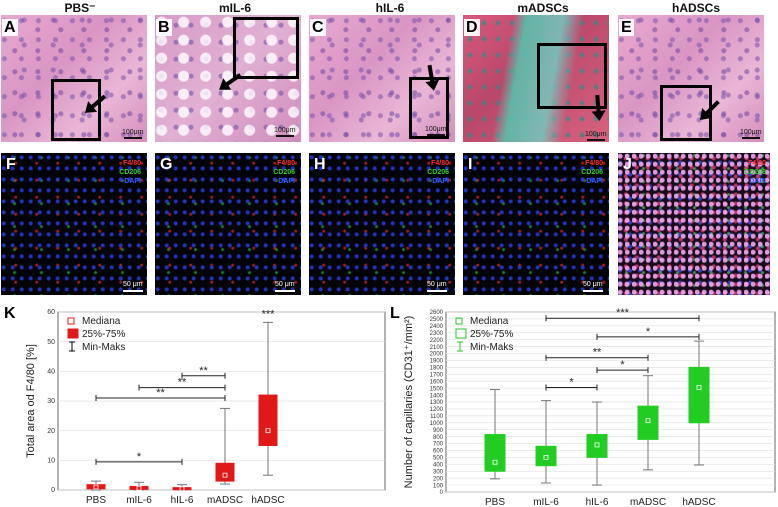 The image size is (778, 507). Describe the element at coordinates (438, 472) in the screenshot. I see `y-tick-label: 300` at that location.